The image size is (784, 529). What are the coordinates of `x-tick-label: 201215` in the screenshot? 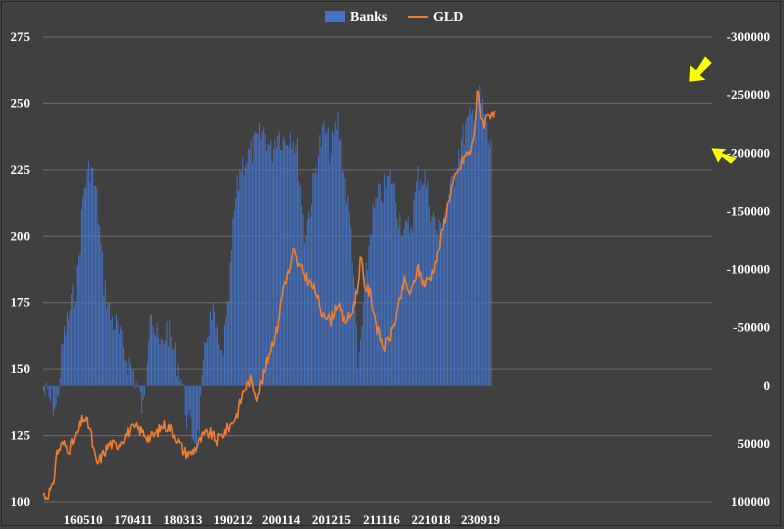 It's located at (332, 519).